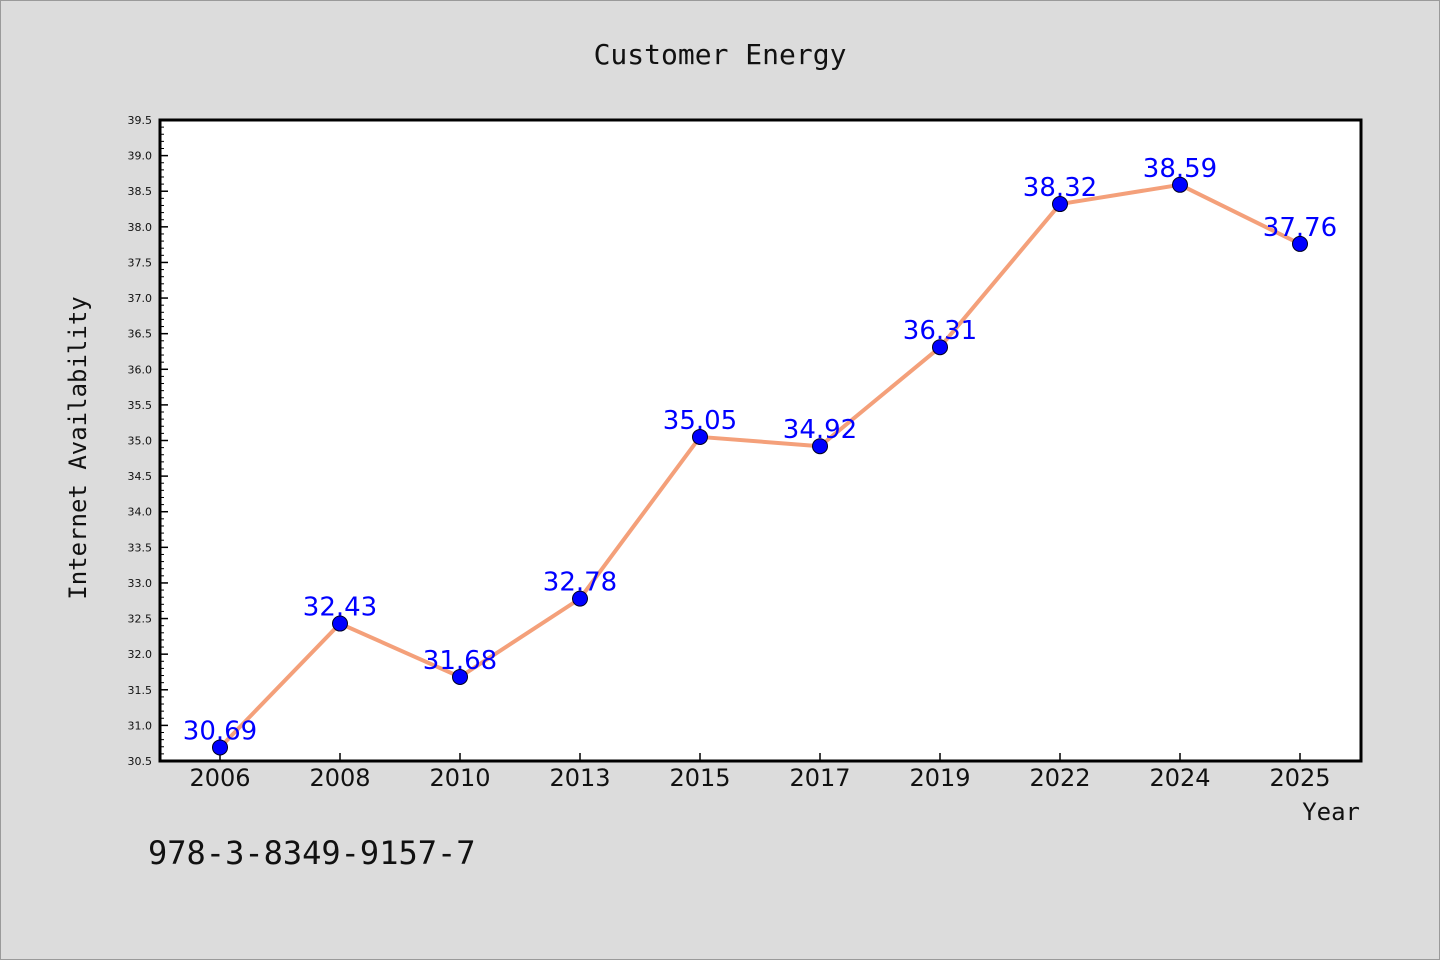 Image resolution: width=1440 pixels, height=960 pixels. What do you see at coordinates (140, 334) in the screenshot?
I see `y-tick-label: 36.5` at bounding box center [140, 334].